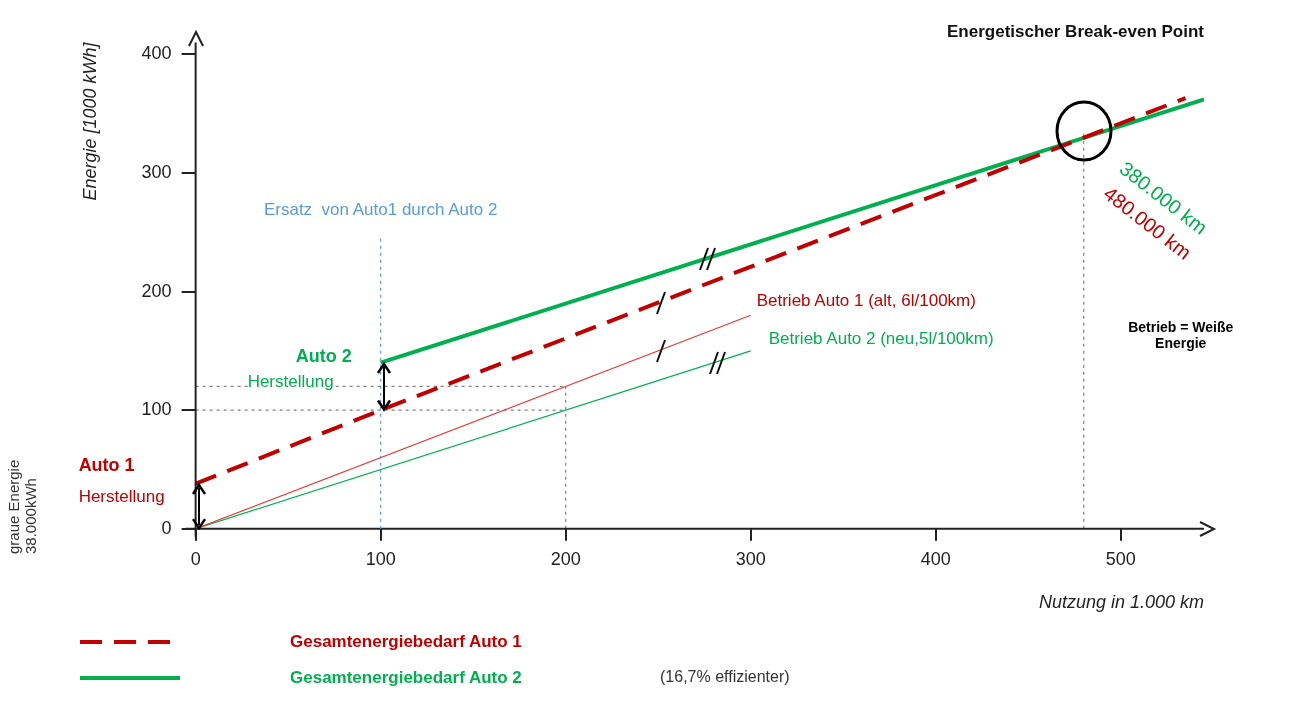 The height and width of the screenshot is (709, 1309). Describe the element at coordinates (156, 171) in the screenshot. I see `y-tick-label: 300` at that location.